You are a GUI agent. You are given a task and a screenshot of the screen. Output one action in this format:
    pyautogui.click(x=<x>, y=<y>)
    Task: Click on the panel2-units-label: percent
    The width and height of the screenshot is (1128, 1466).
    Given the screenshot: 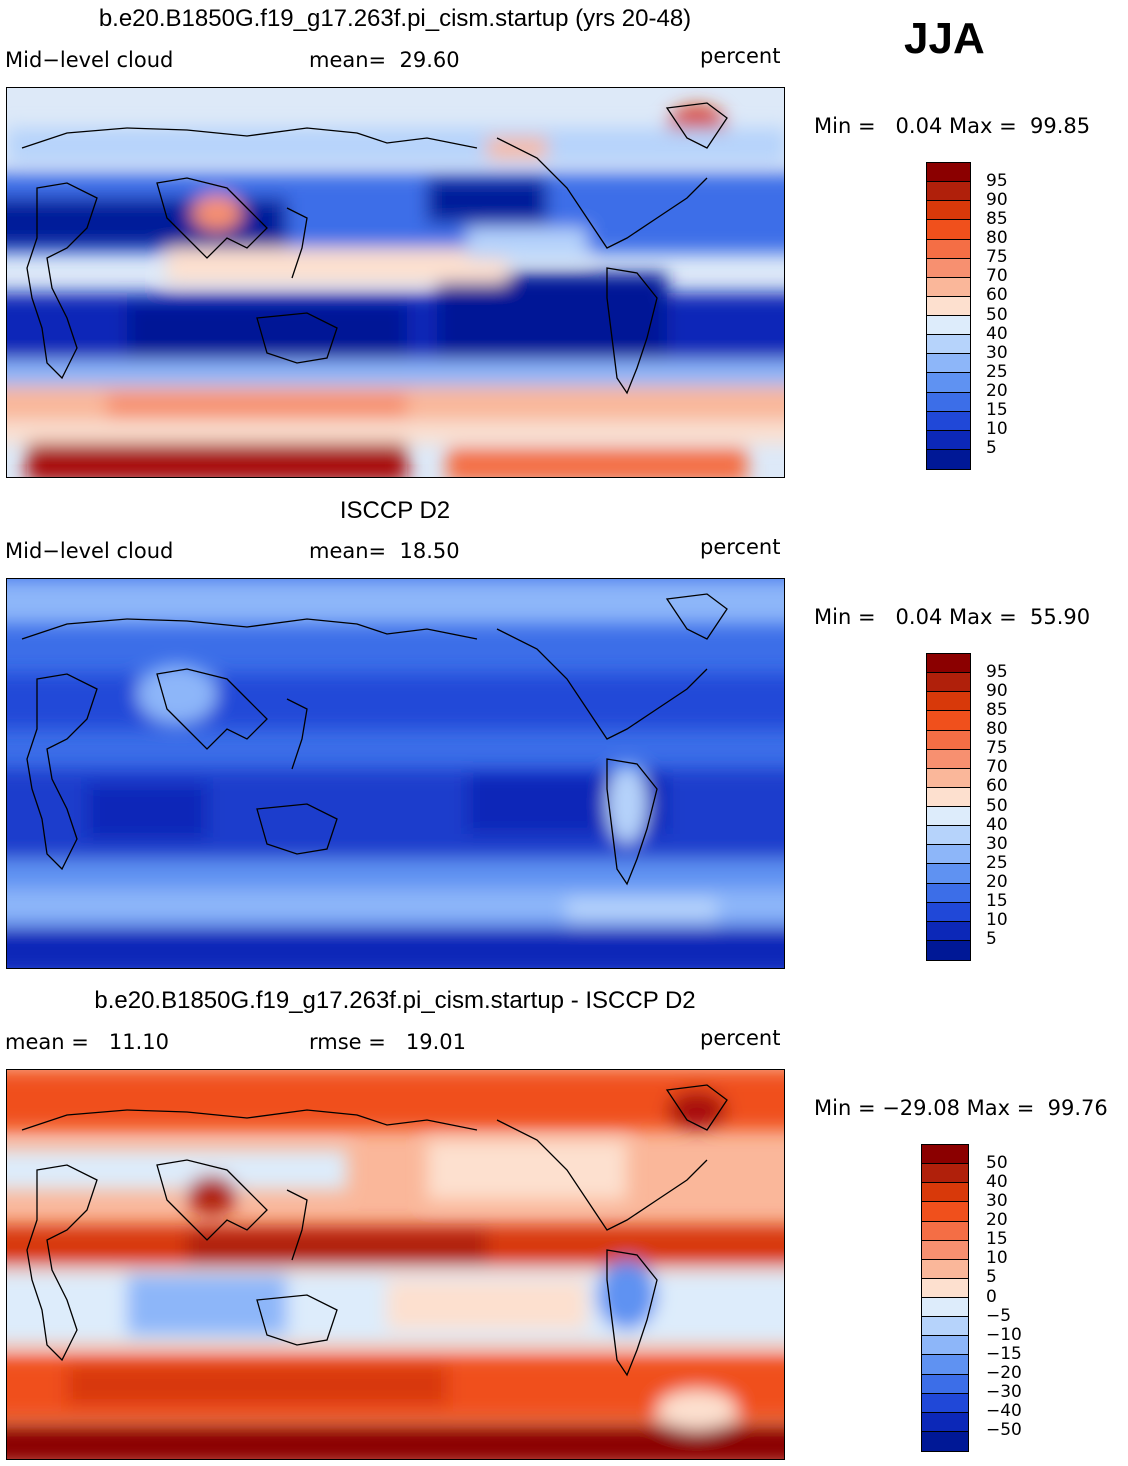 What is the action you would take?
    pyautogui.click(x=740, y=547)
    